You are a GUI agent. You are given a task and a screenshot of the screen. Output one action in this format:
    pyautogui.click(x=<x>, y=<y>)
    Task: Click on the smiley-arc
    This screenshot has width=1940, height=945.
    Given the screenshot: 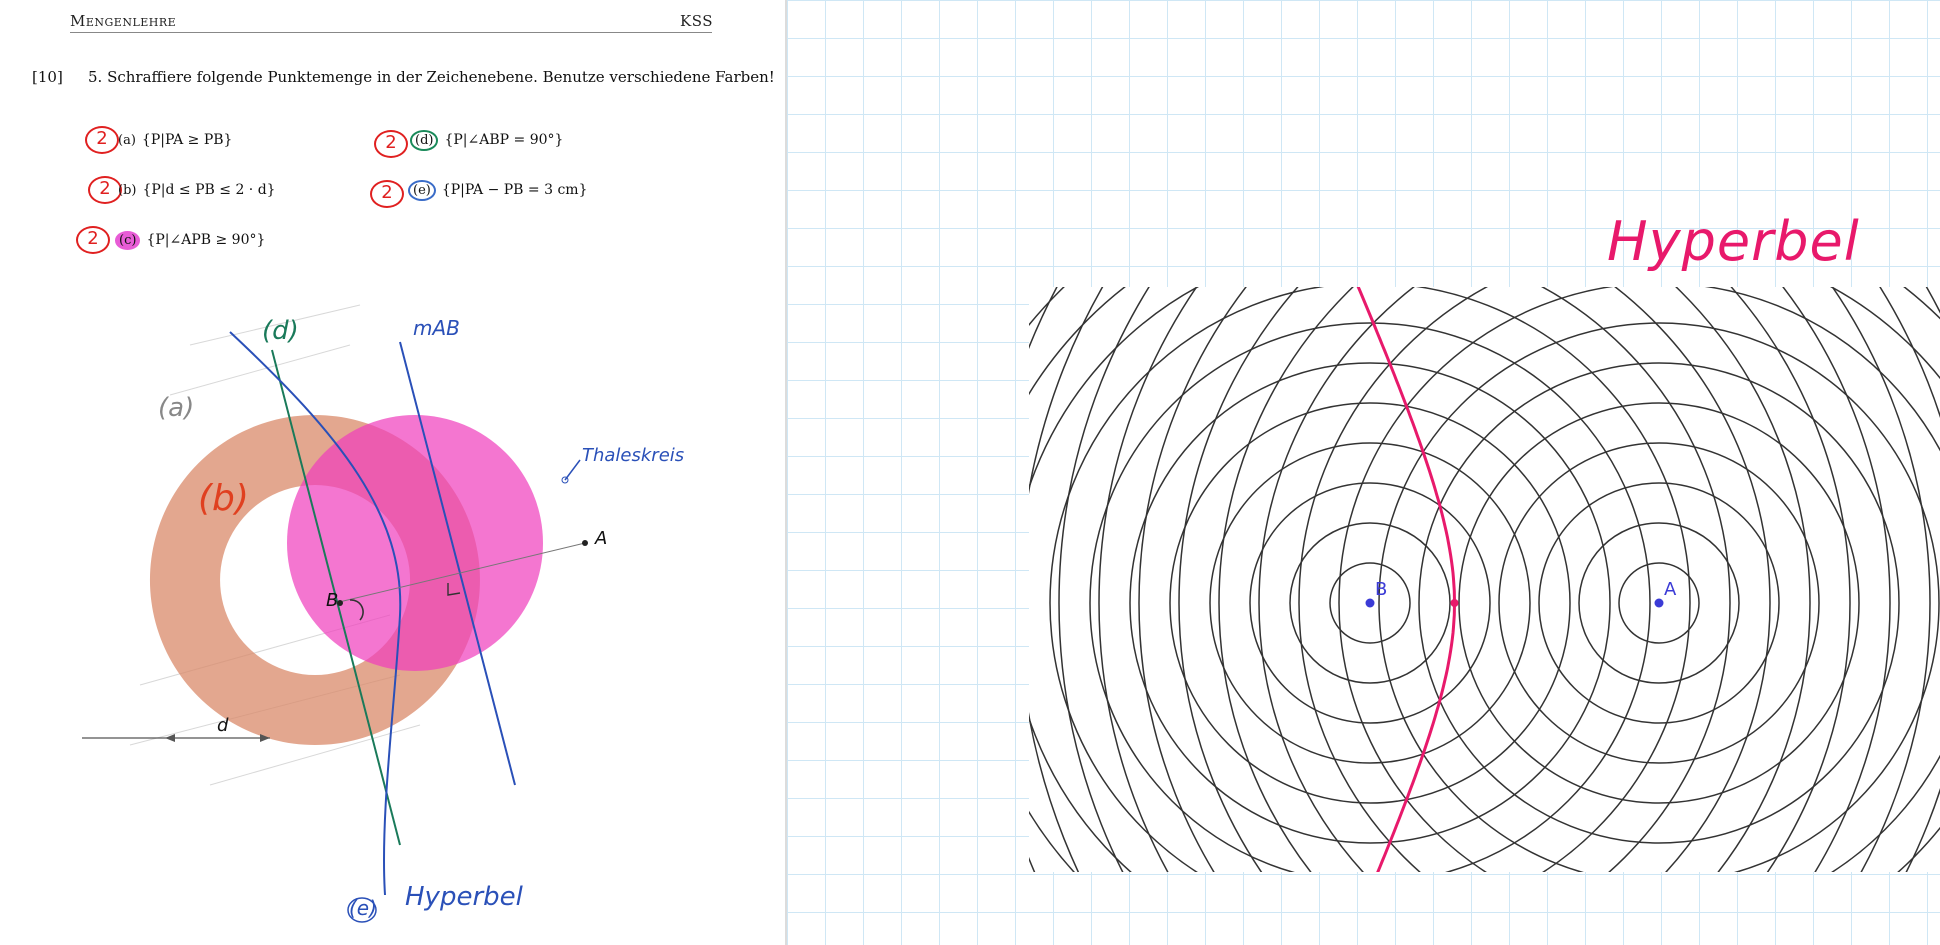 What is the action you would take?
    pyautogui.click(x=356, y=610)
    